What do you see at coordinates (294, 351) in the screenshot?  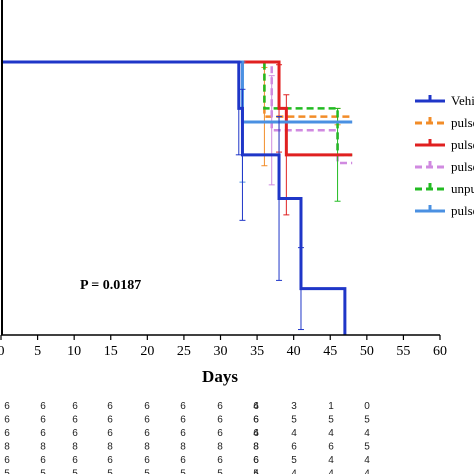 I see `x-tick-label: 40` at bounding box center [294, 351].